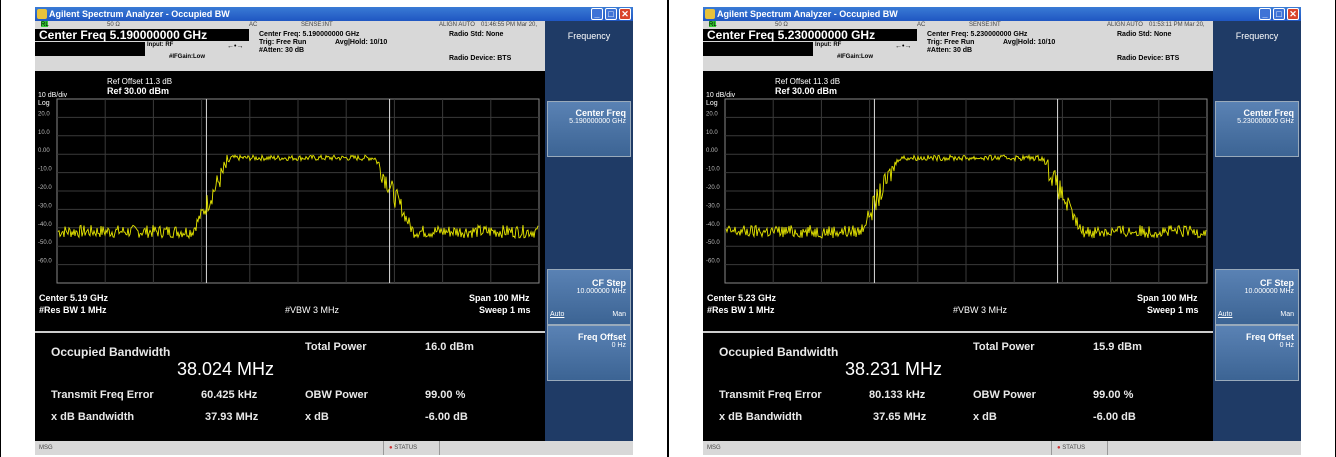 The image size is (1336, 457). What do you see at coordinates (1173, 310) in the screenshot?
I see `sweep-label: Sweep 1 ms` at bounding box center [1173, 310].